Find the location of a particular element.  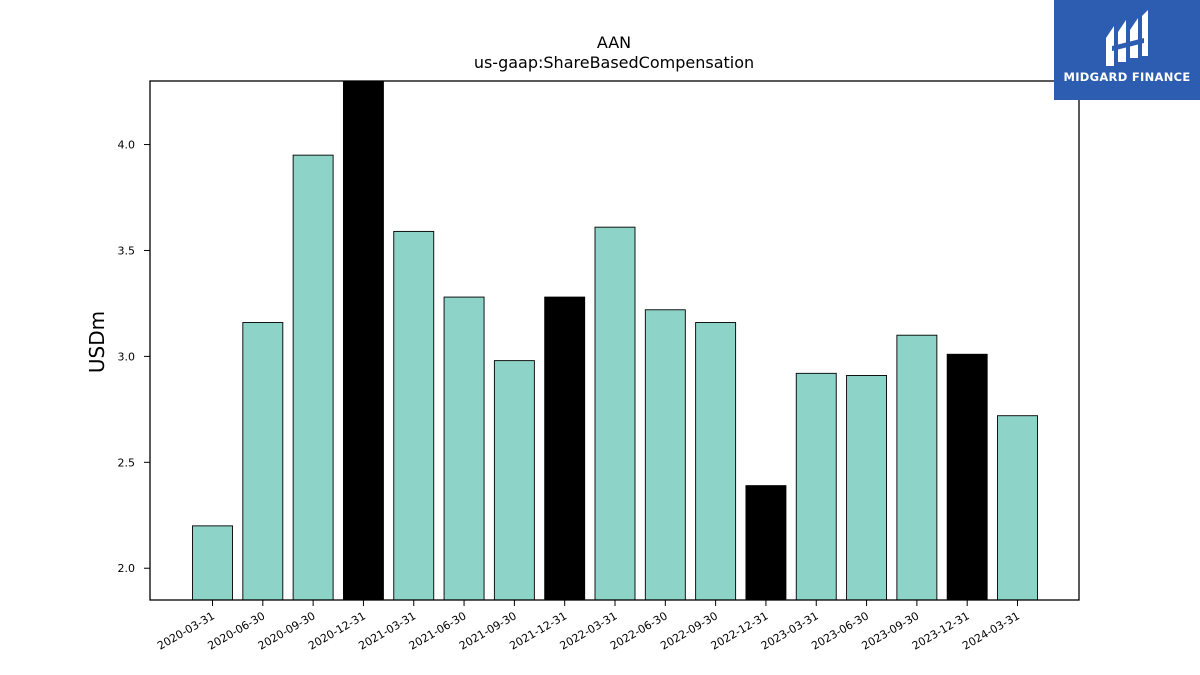

y-tick-label: 2.5 is located at coordinates (127, 462).